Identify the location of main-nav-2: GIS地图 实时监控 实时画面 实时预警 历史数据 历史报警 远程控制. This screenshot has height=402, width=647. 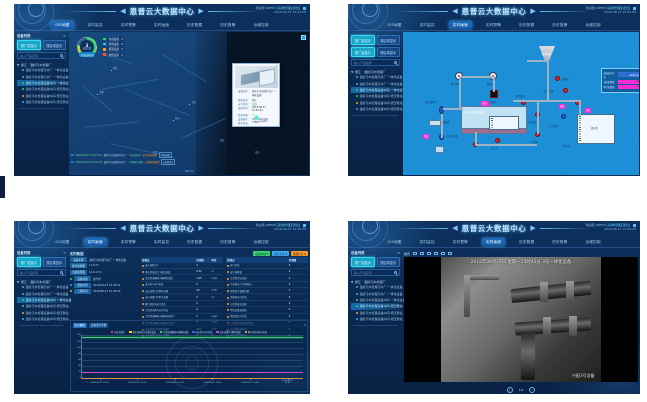
(494, 25).